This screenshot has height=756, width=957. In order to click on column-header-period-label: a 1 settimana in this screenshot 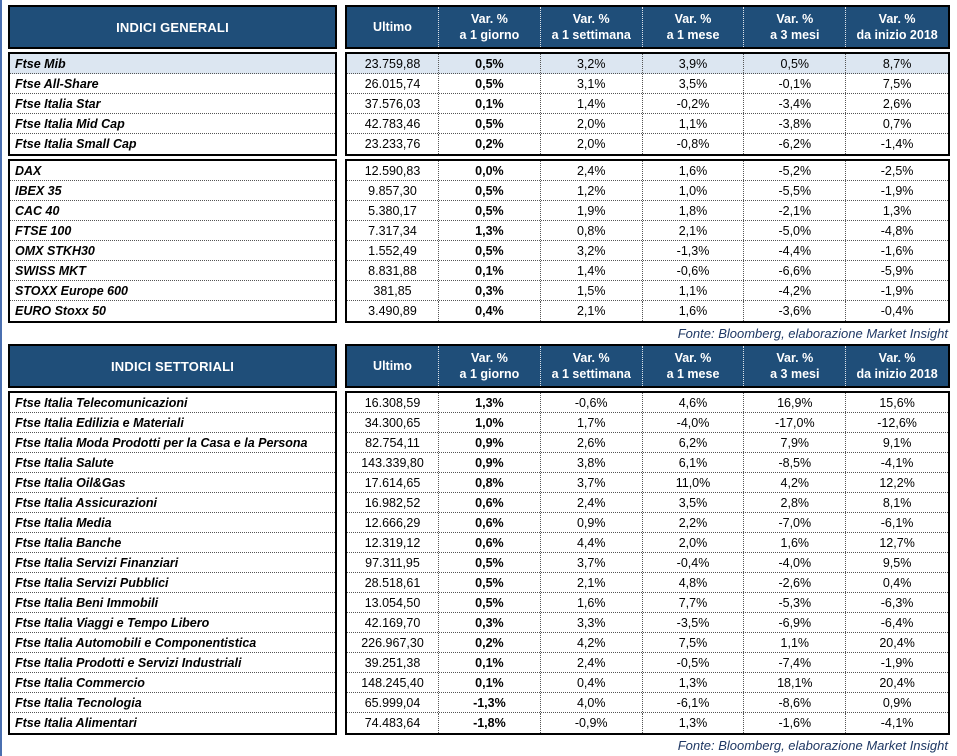, I will do `click(591, 374)`.